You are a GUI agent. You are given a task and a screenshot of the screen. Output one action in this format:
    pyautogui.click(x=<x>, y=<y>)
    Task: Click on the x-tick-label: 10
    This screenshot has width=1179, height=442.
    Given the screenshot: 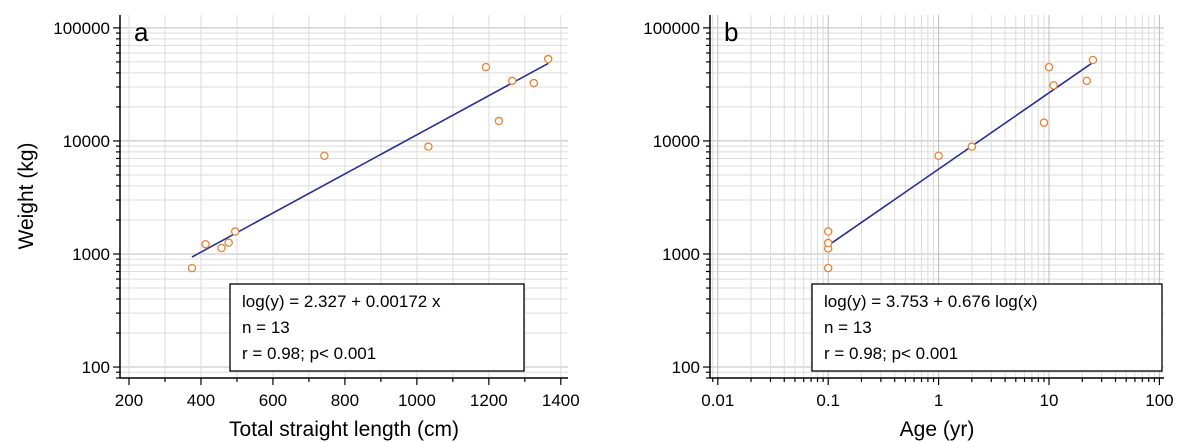 What is the action you would take?
    pyautogui.click(x=1049, y=400)
    